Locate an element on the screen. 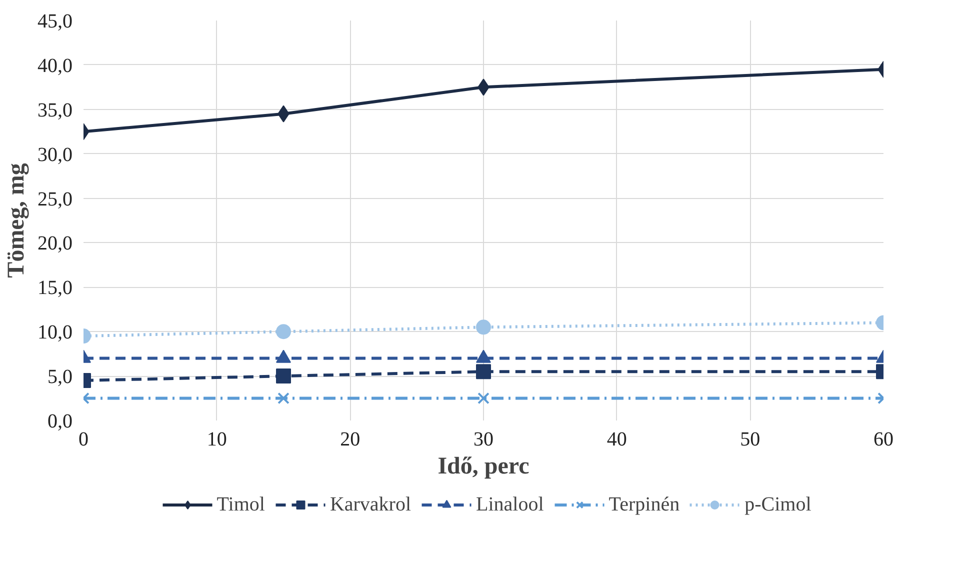 Image resolution: width=958 pixels, height=581 pixels. y-tick-label: 15,0 is located at coordinates (55, 288).